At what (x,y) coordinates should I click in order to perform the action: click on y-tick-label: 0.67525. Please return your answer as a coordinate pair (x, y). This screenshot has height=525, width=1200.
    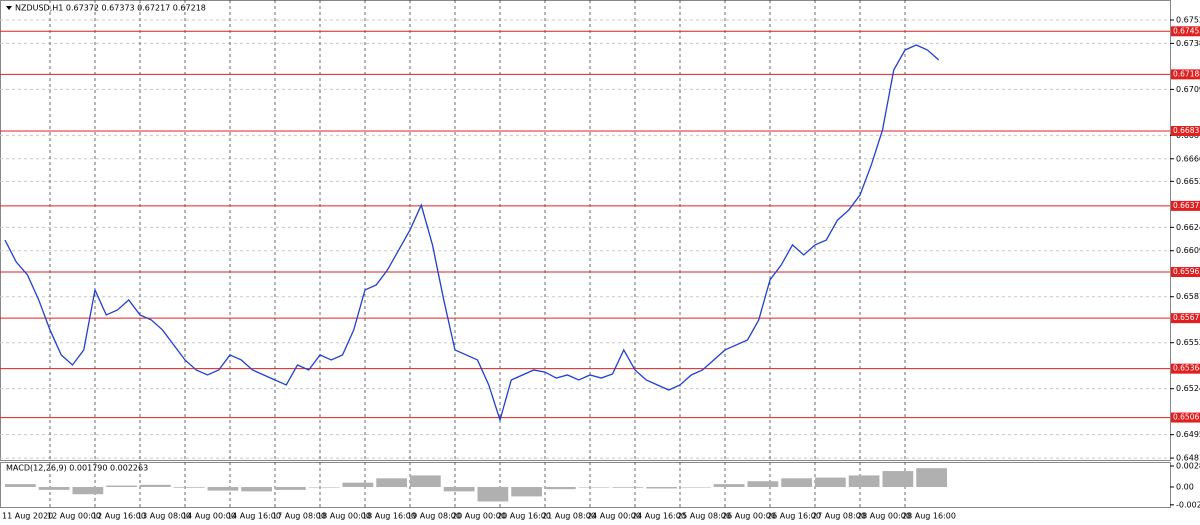
    Looking at the image, I should click on (1188, 20).